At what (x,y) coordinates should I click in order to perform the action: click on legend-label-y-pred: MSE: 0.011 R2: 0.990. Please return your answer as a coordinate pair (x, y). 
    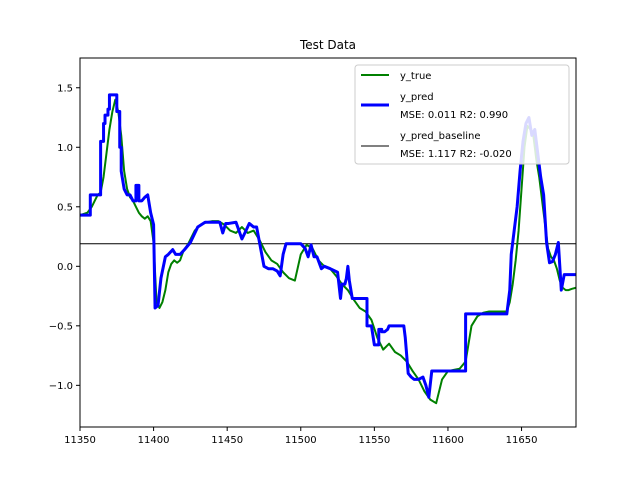
    Looking at the image, I should click on (454, 115).